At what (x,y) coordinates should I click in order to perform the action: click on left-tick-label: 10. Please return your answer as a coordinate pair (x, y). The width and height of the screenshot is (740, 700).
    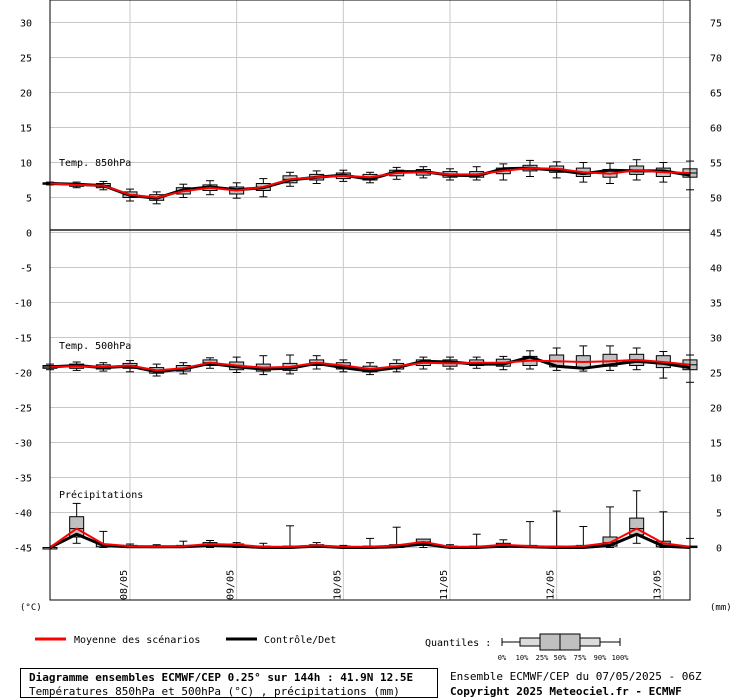
    Looking at the image, I should click on (26, 164).